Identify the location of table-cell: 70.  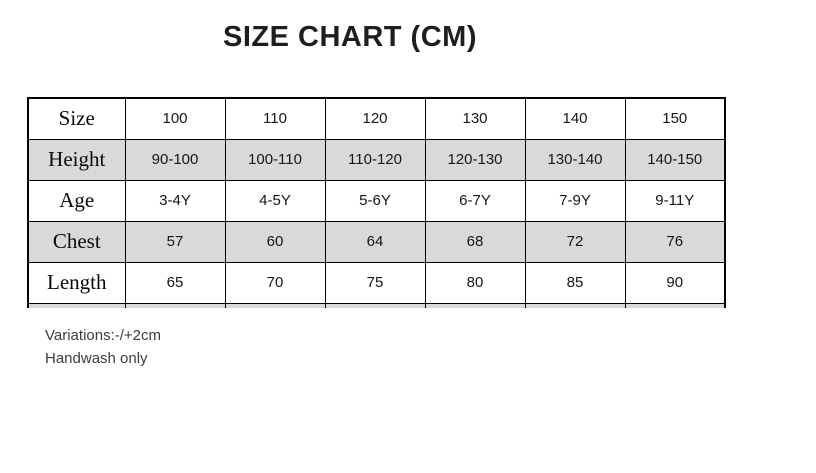
(275, 282).